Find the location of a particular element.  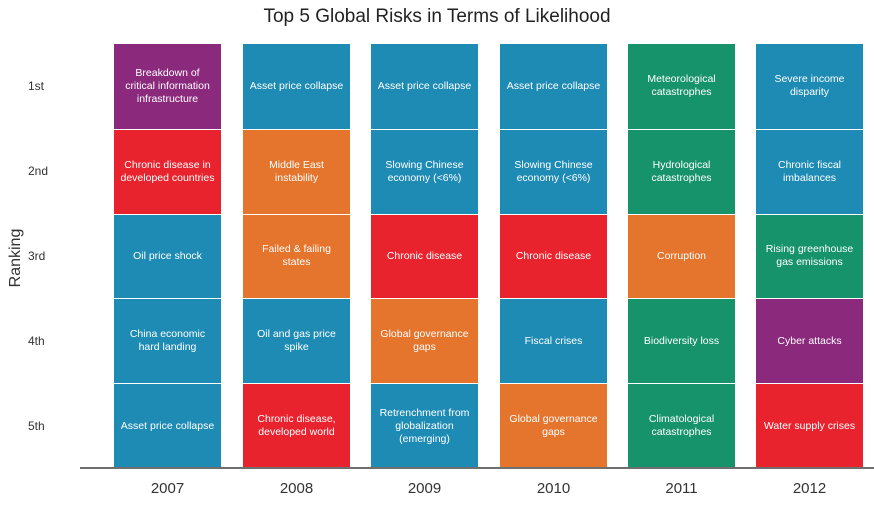

risk-cell: Middle East instability is located at coordinates (296, 171).